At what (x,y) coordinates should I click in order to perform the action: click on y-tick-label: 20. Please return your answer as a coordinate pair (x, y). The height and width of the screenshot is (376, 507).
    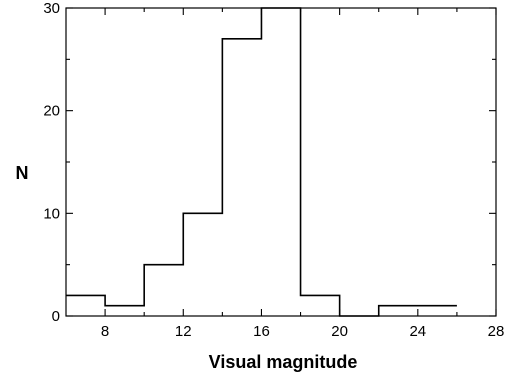
    Looking at the image, I should click on (51, 111).